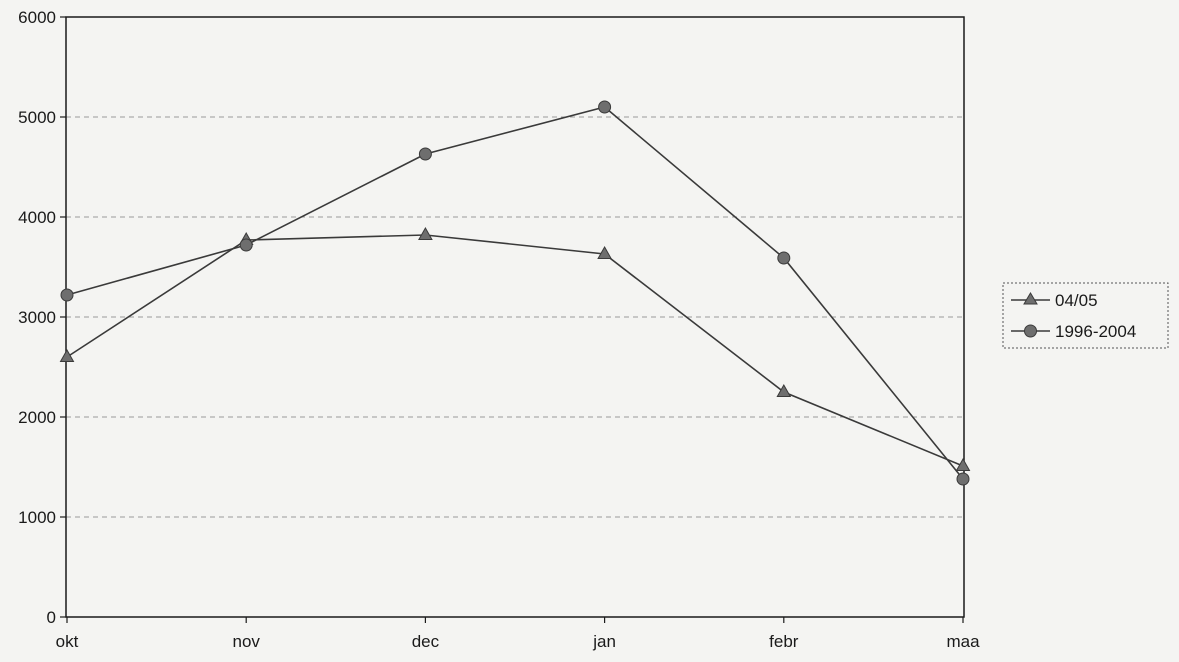 The height and width of the screenshot is (662, 1179). What do you see at coordinates (1095, 331) in the screenshot?
I see `legend-label-1: 1996-2004` at bounding box center [1095, 331].